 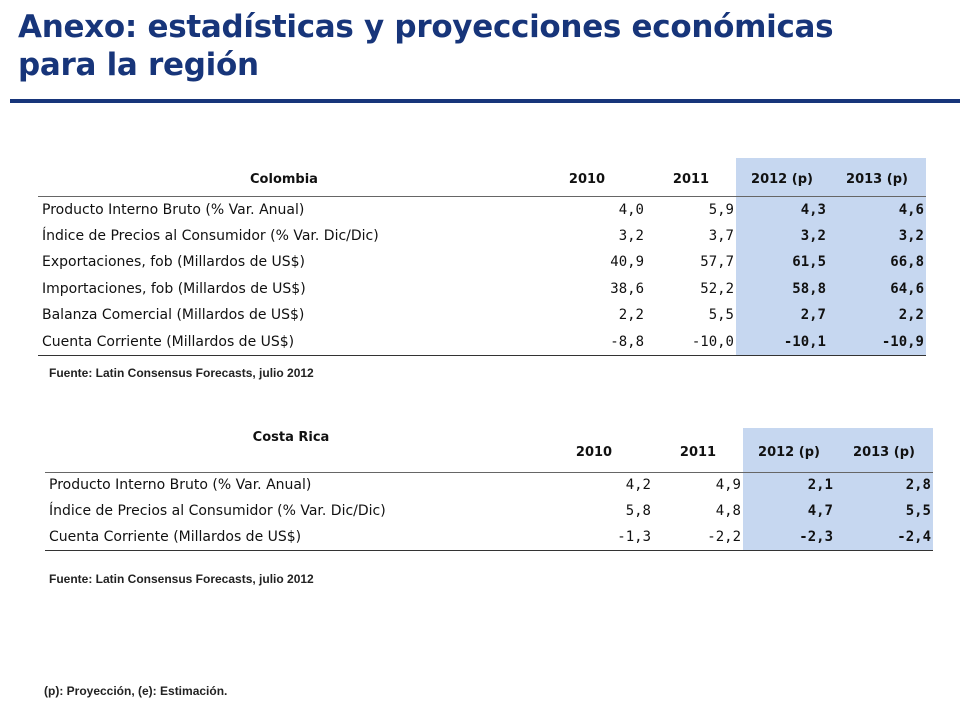 What do you see at coordinates (789, 485) in the screenshot?
I see `cell-value-projection: 2,1` at bounding box center [789, 485].